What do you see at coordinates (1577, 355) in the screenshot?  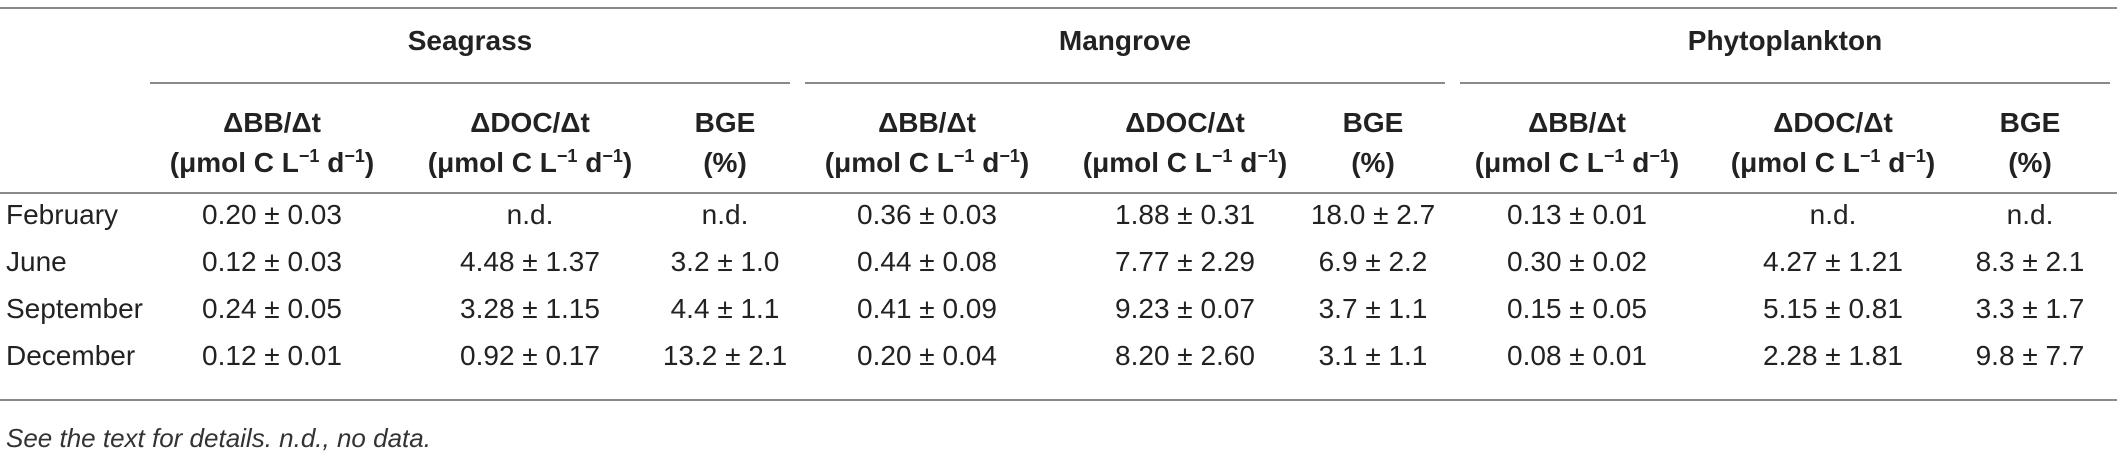 I see `table-cell: 0.08 ± 0.01` at bounding box center [1577, 355].